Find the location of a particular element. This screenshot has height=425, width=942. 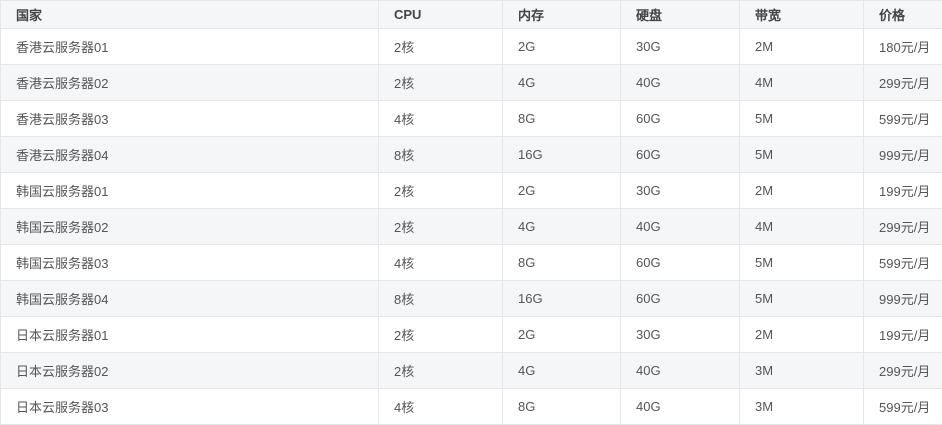

table-header-row: 国家 CPU 内存 硬盘 带宽 价格 is located at coordinates (471, 14).